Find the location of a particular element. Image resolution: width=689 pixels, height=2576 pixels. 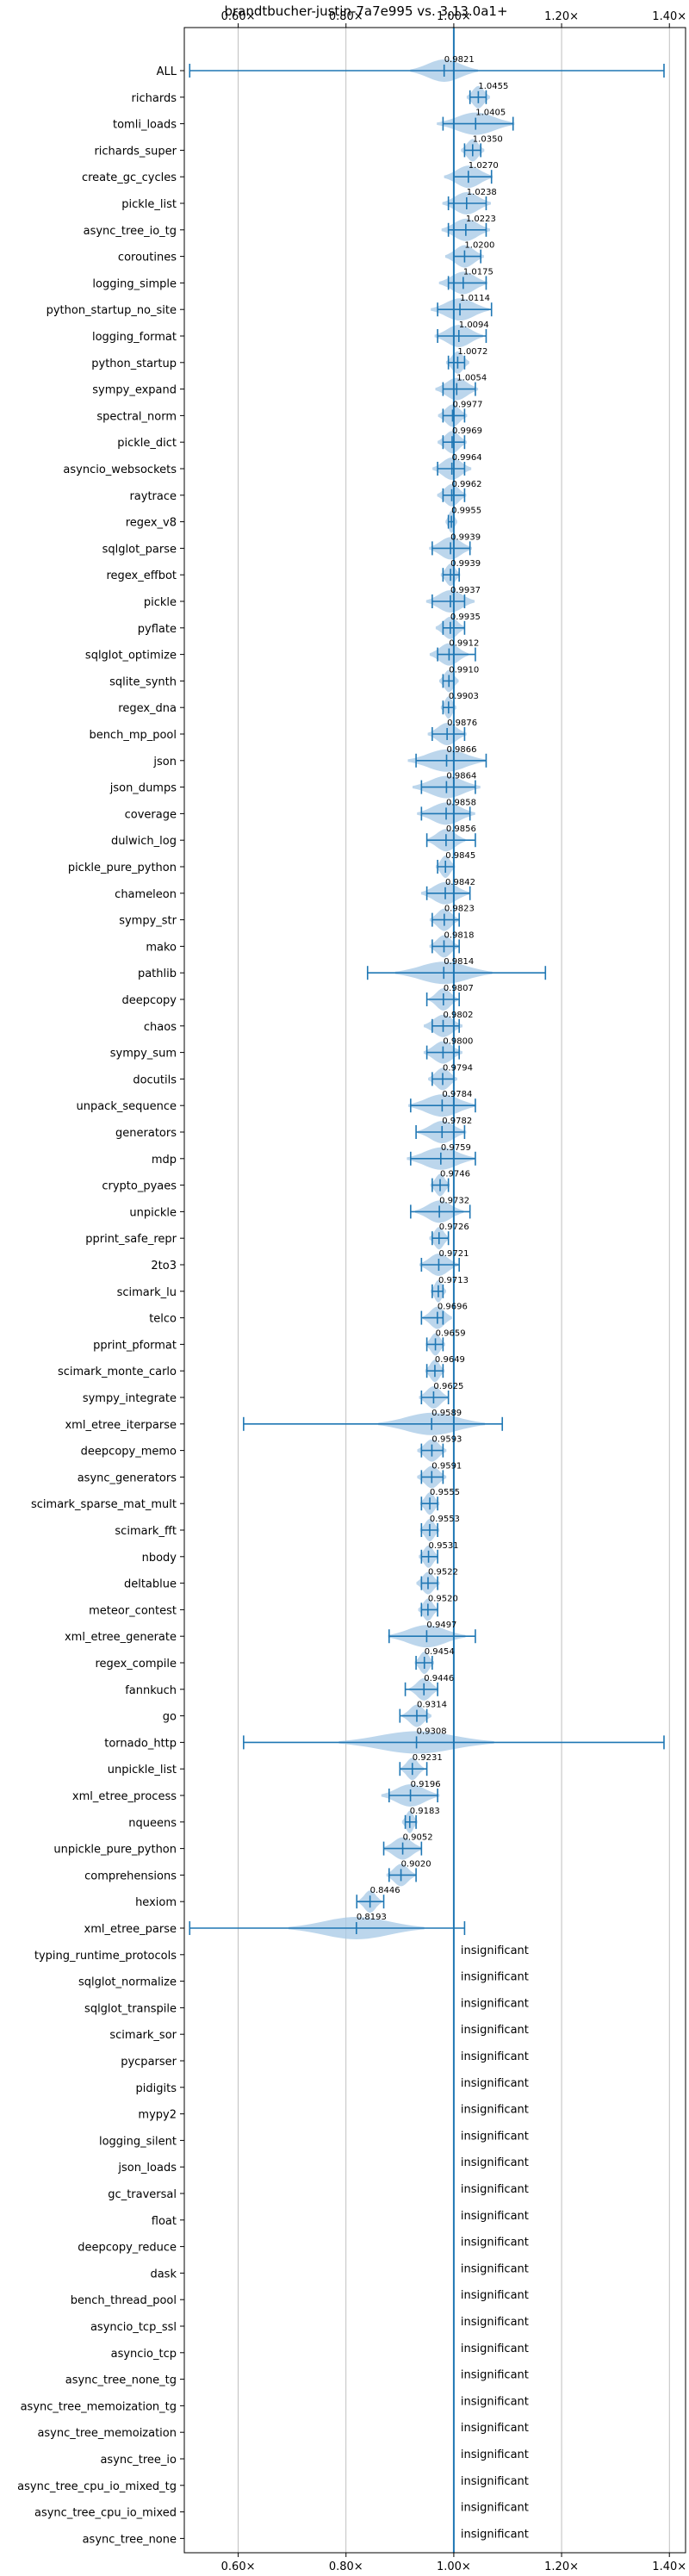

value-label: 0.9454 is located at coordinates (440, 1652).